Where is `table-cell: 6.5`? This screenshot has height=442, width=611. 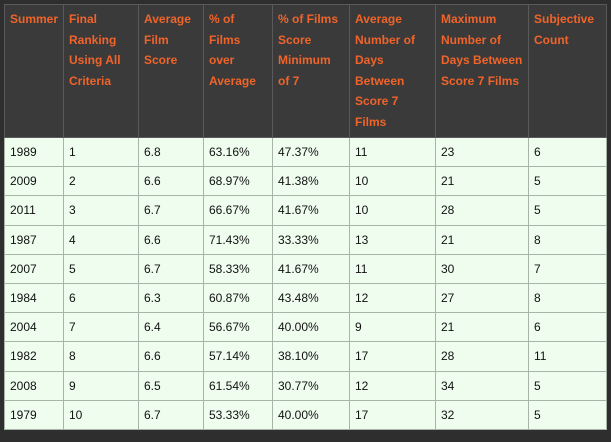
table-cell: 6.5 is located at coordinates (171, 385).